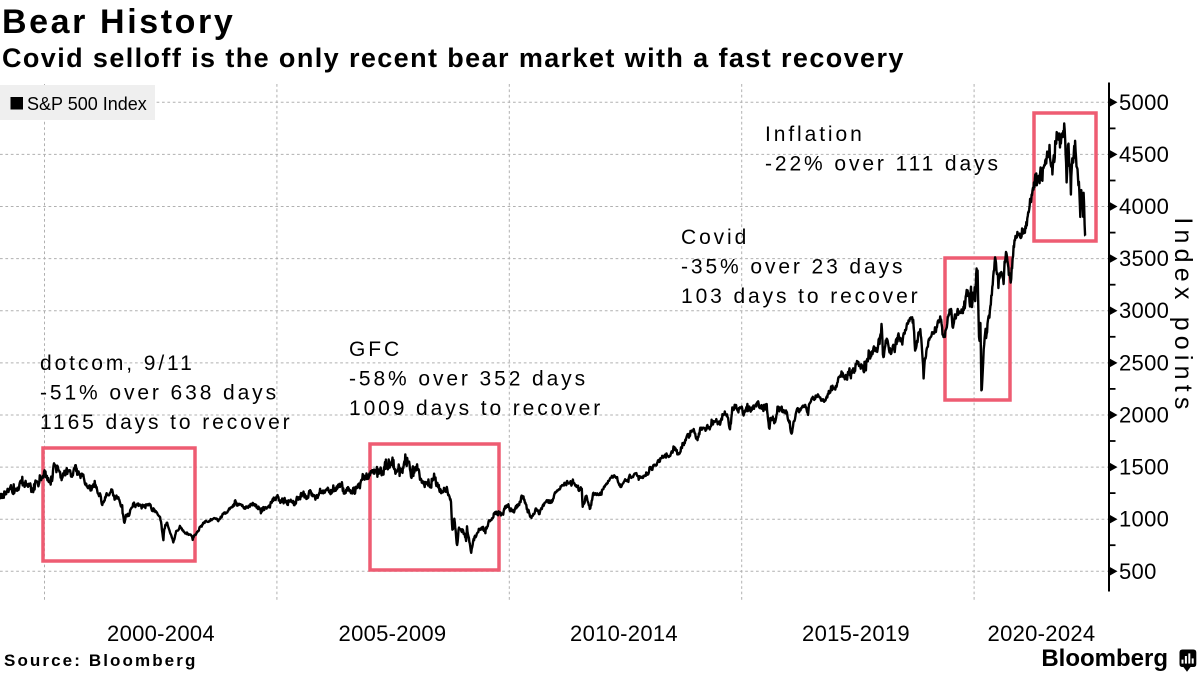 The image size is (1200, 675). I want to click on svg-text: 2015-2019, so click(856, 633).